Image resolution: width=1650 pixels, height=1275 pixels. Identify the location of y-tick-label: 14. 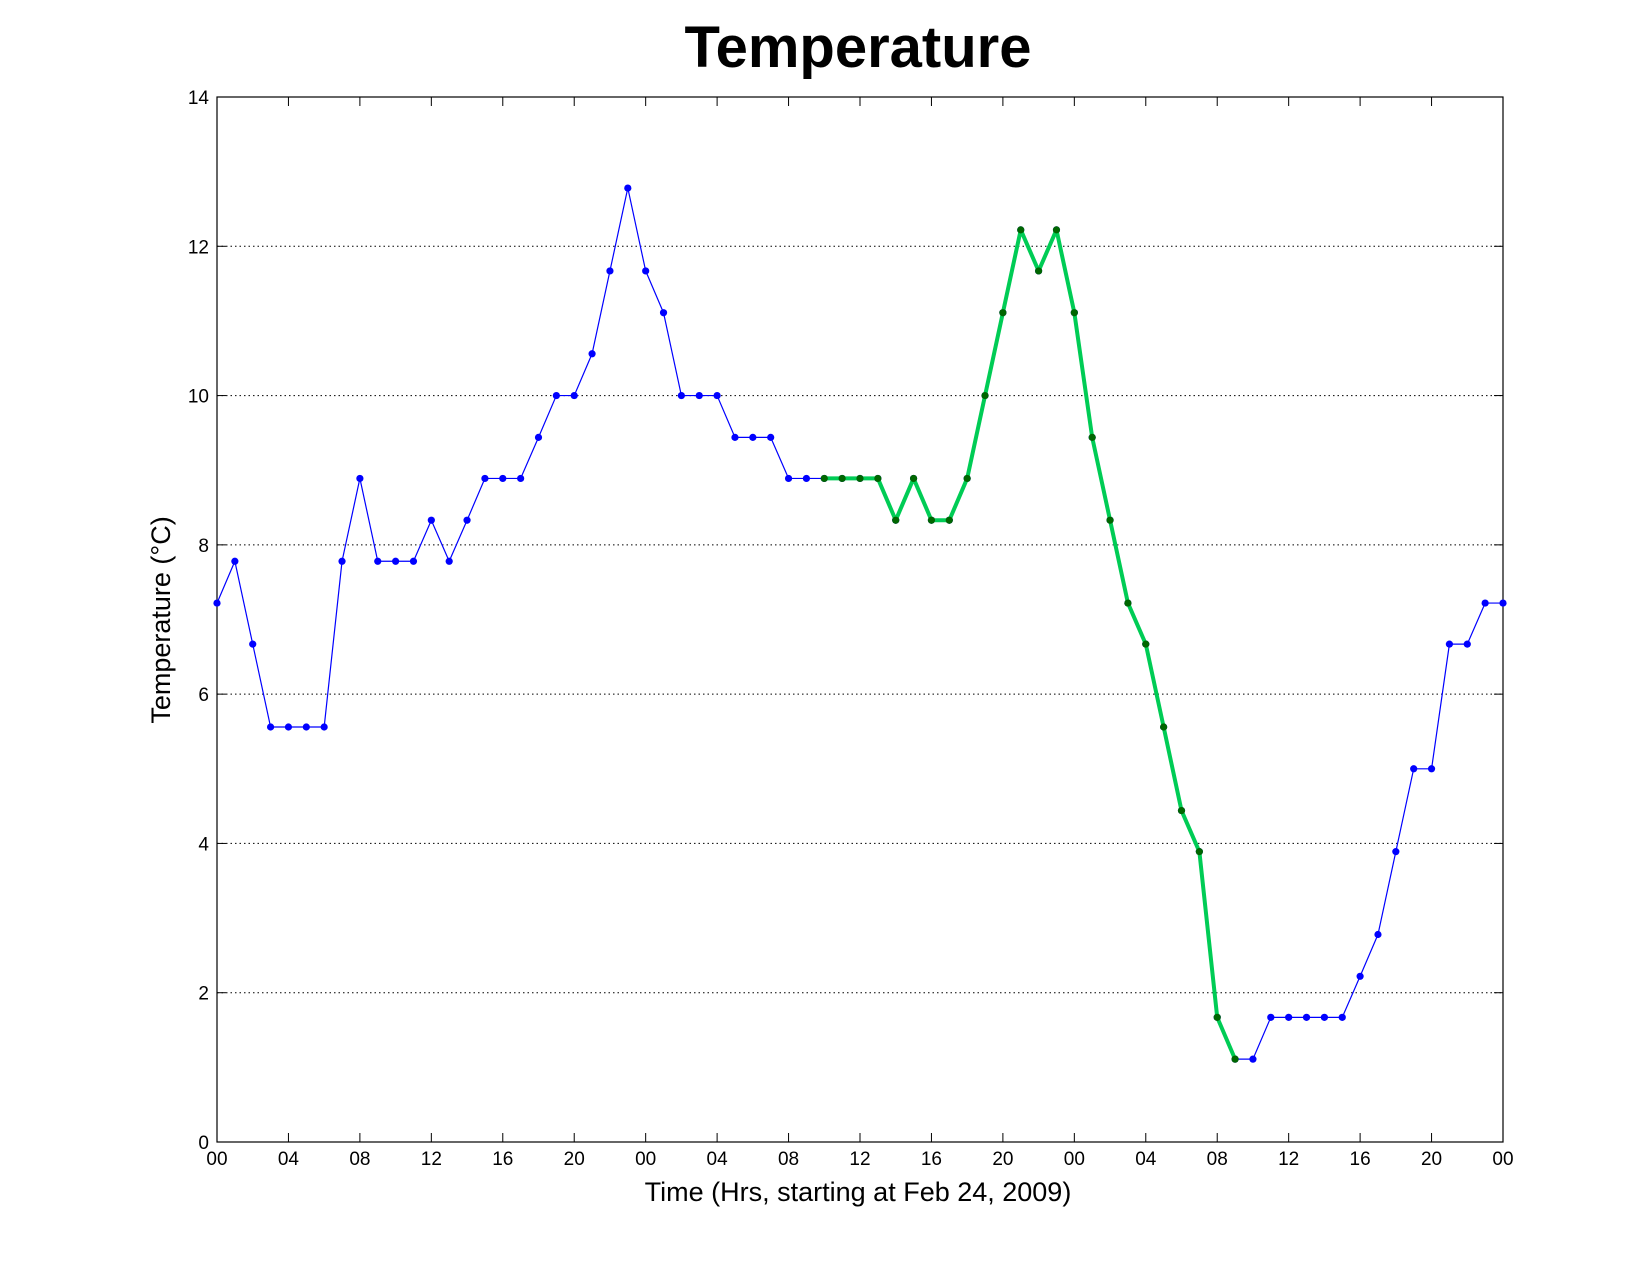
(199, 98).